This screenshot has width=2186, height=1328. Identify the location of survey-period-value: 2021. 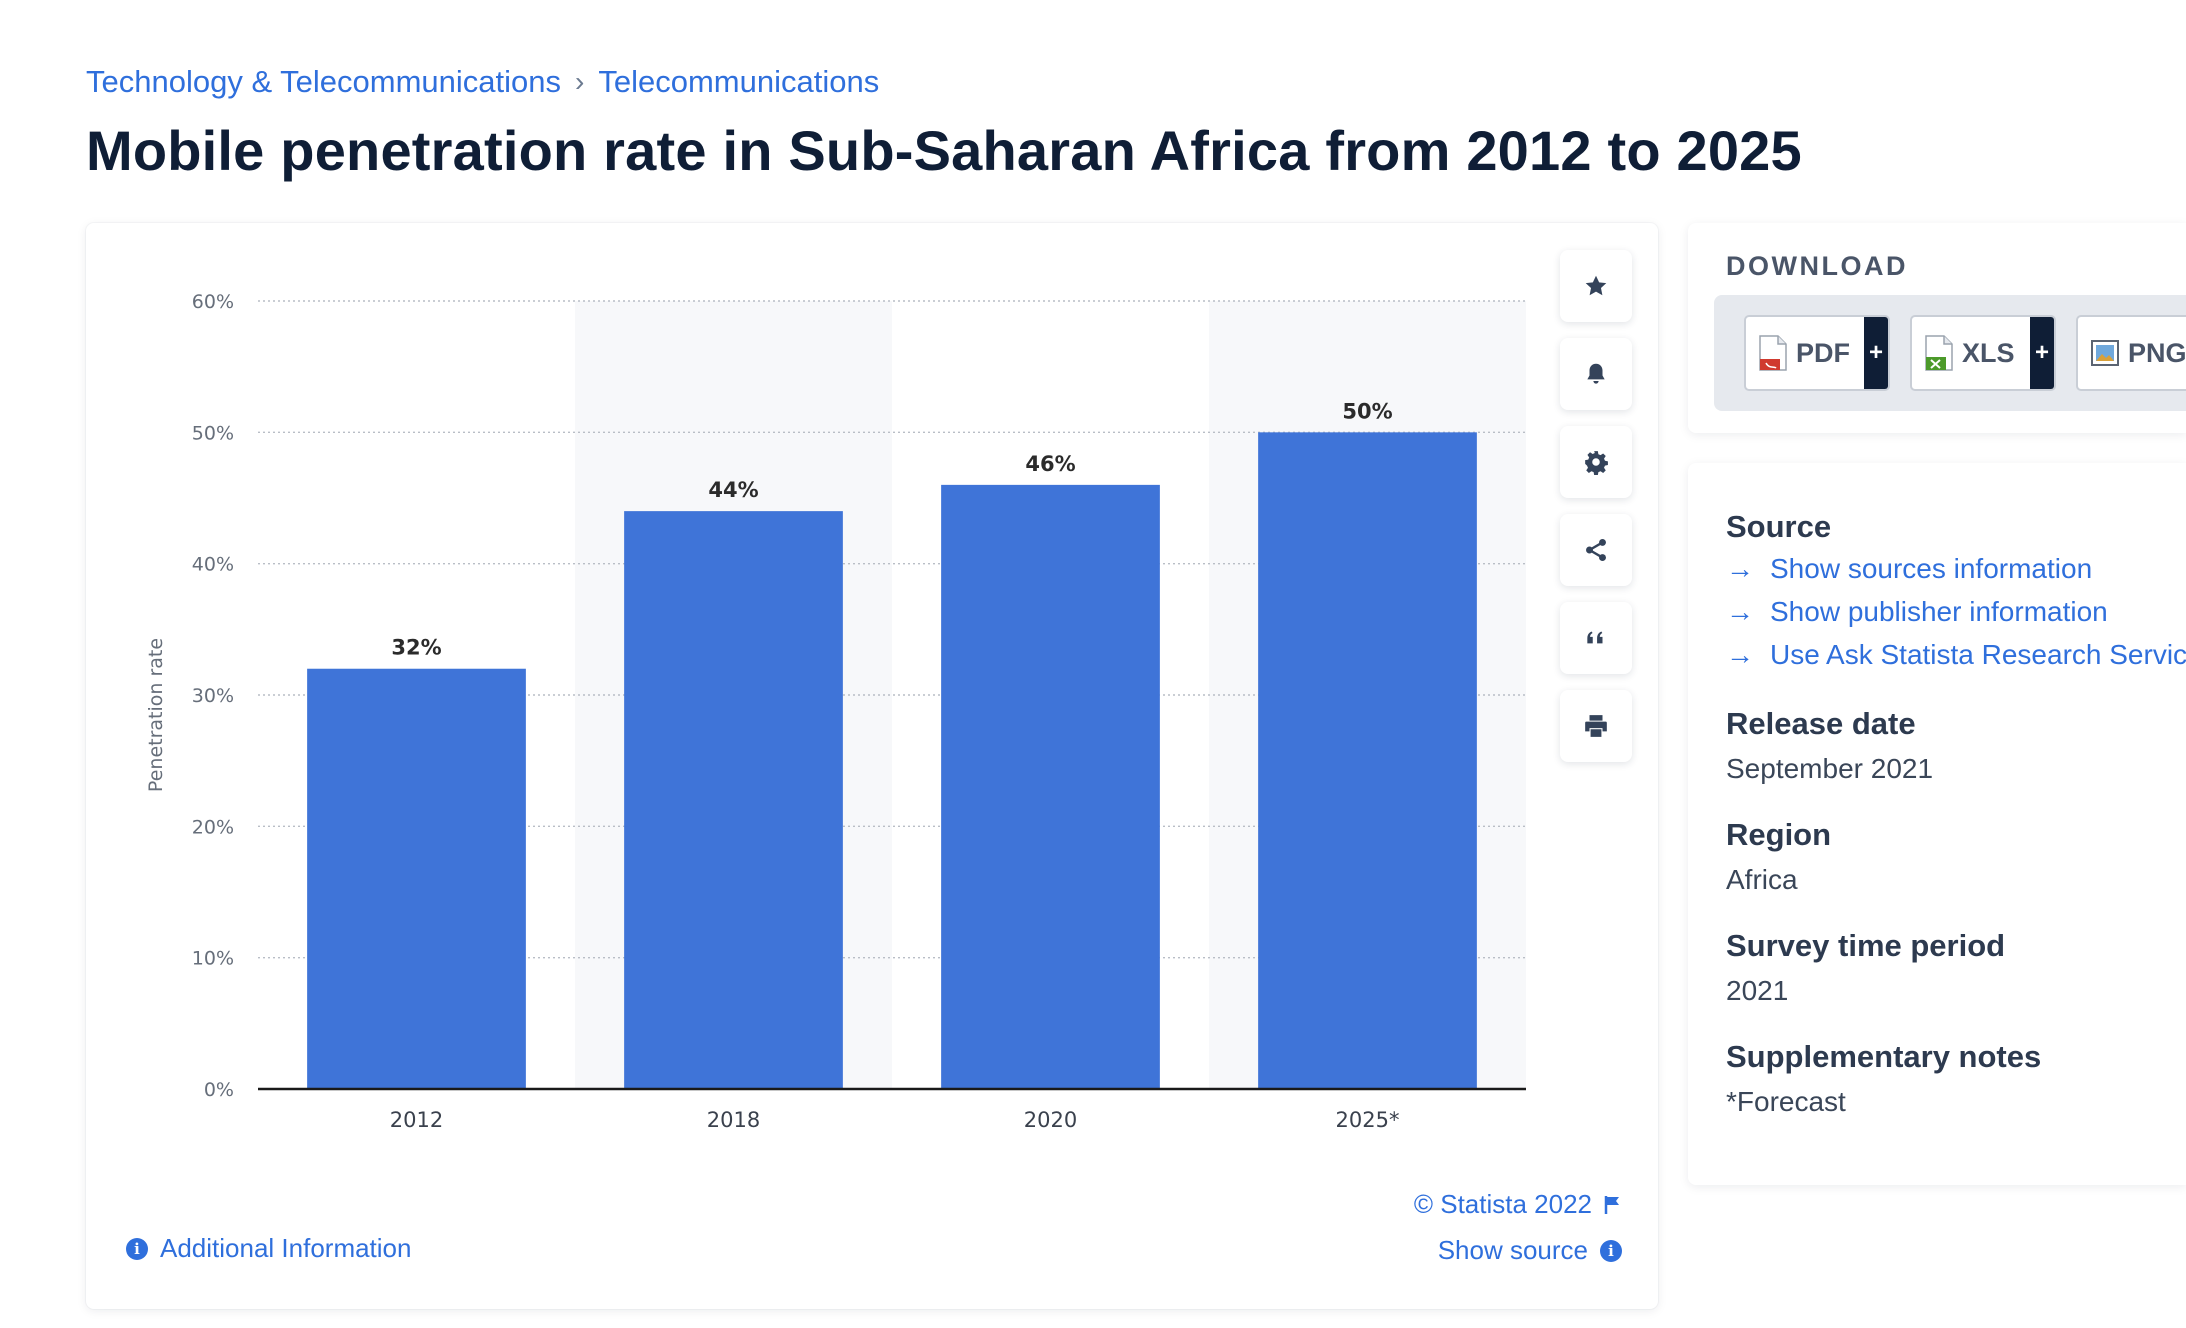
(1757, 990).